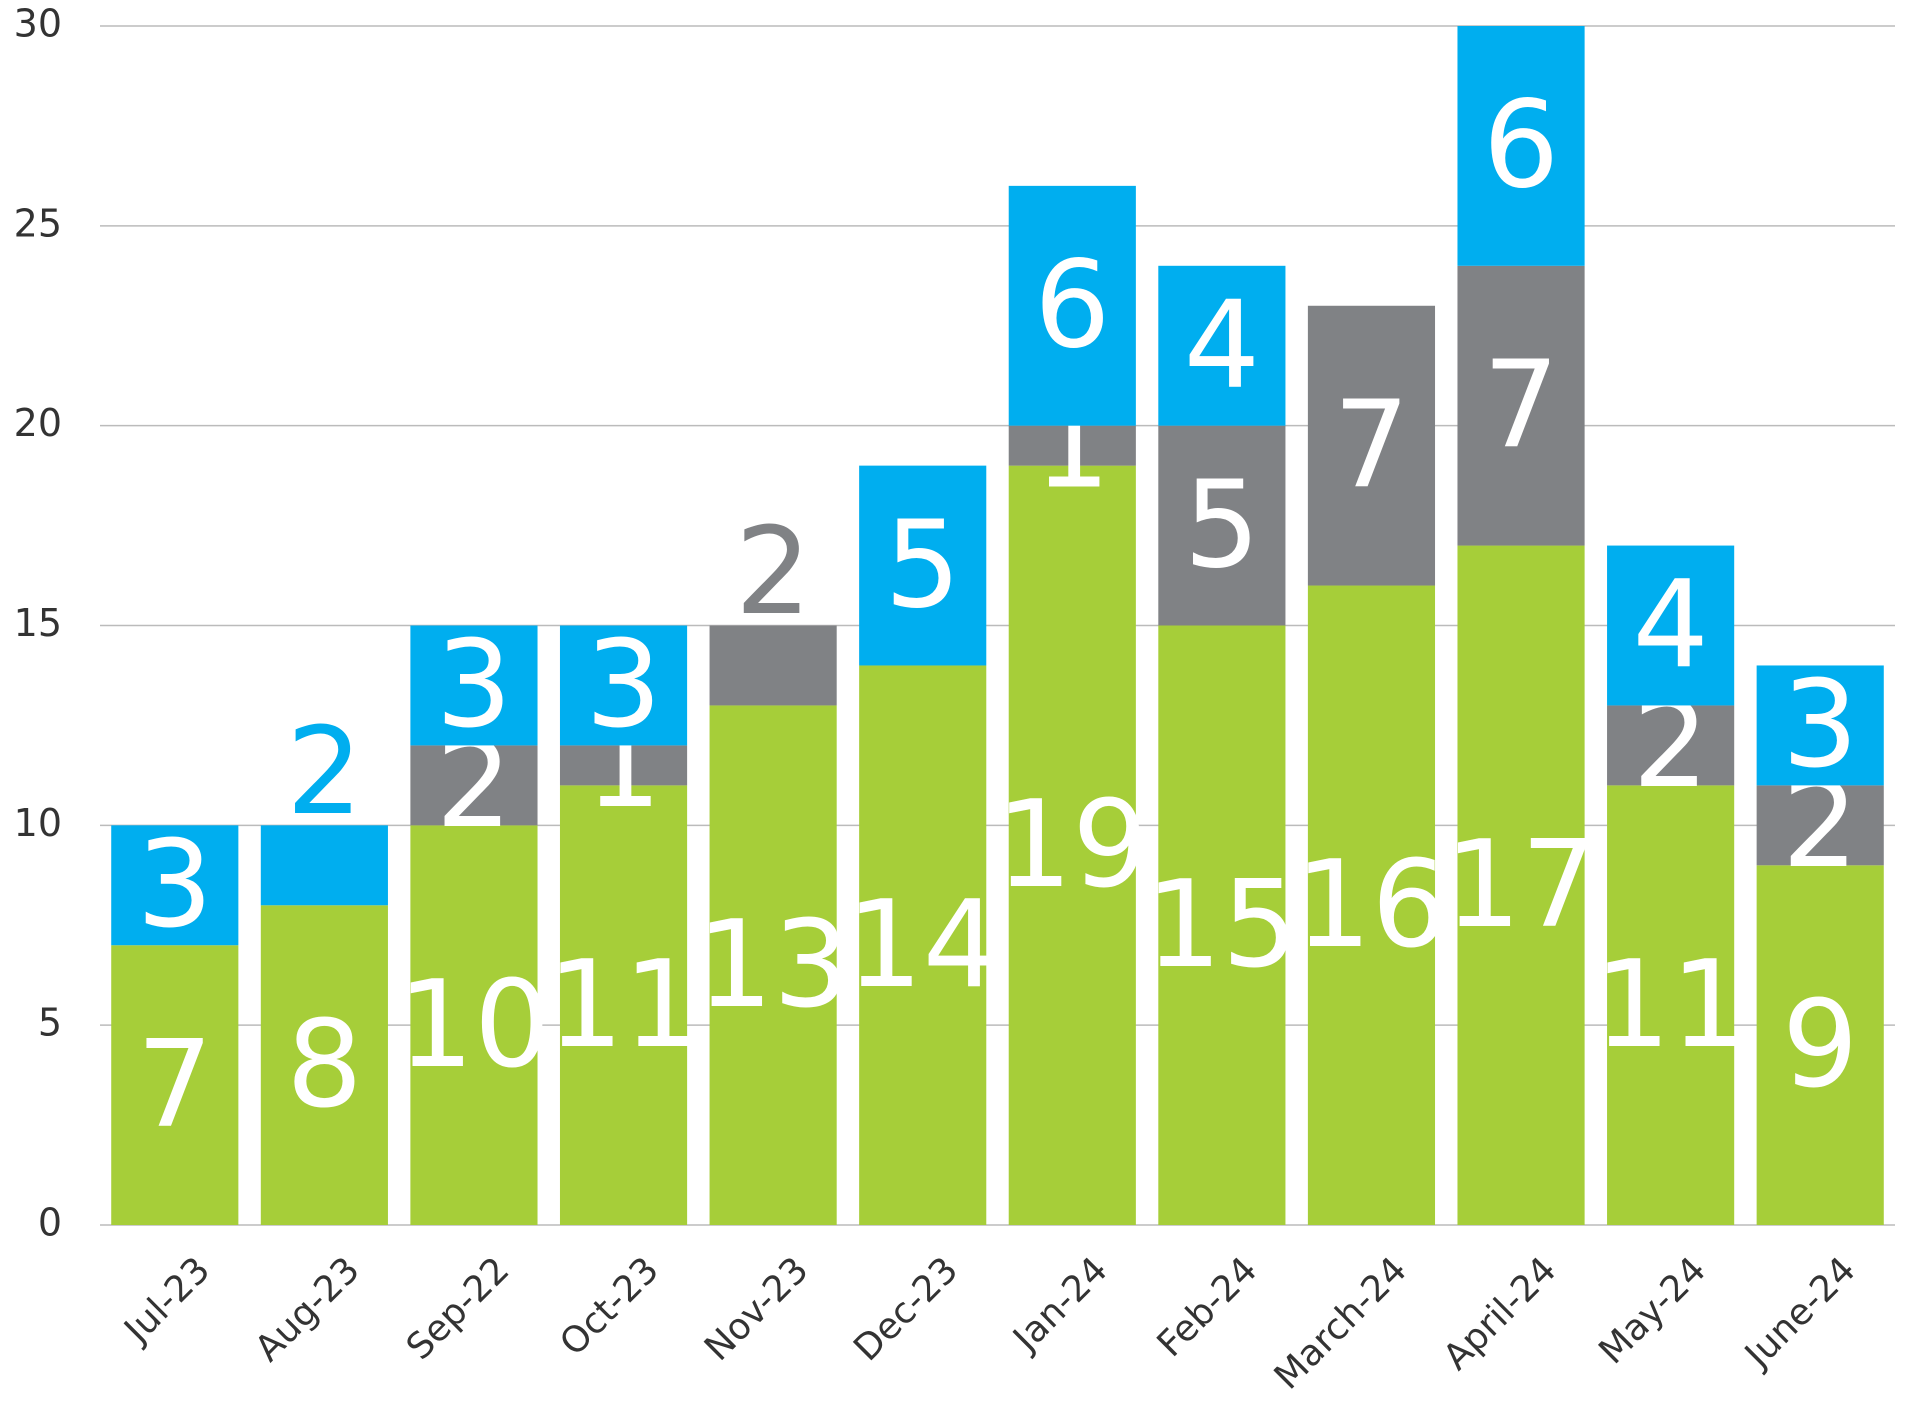 This screenshot has height=1423, width=1908. What do you see at coordinates (38, 223) in the screenshot?
I see `y-tick-label: 25` at bounding box center [38, 223].